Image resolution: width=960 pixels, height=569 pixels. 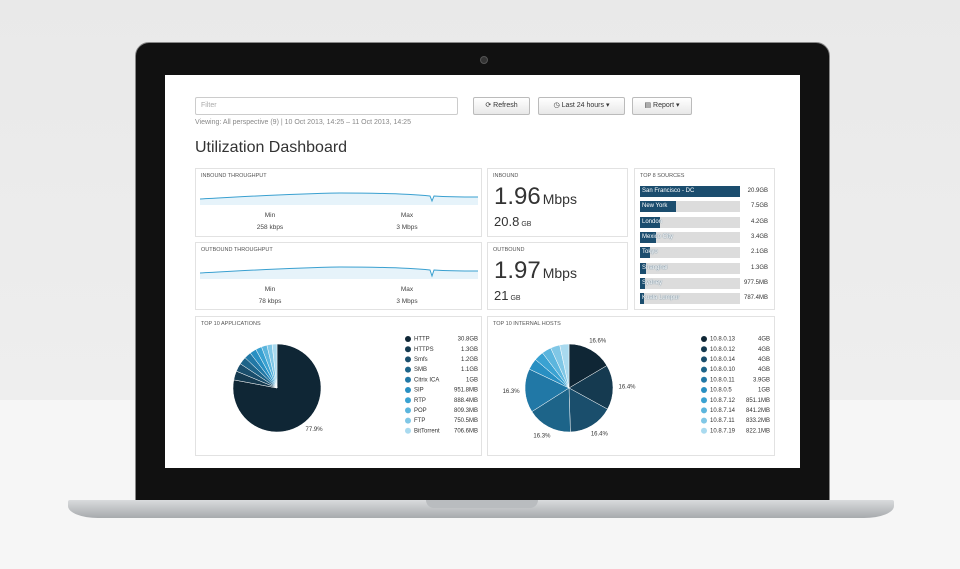 I want to click on legend-value: 833.2MB, so click(x=758, y=421).